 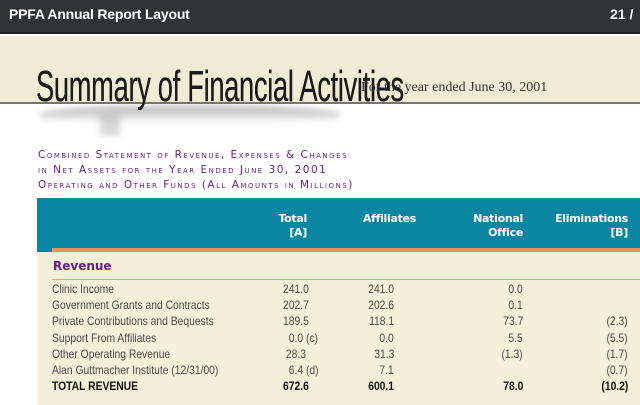 I want to click on header-accent-stripe, so click(x=346, y=250).